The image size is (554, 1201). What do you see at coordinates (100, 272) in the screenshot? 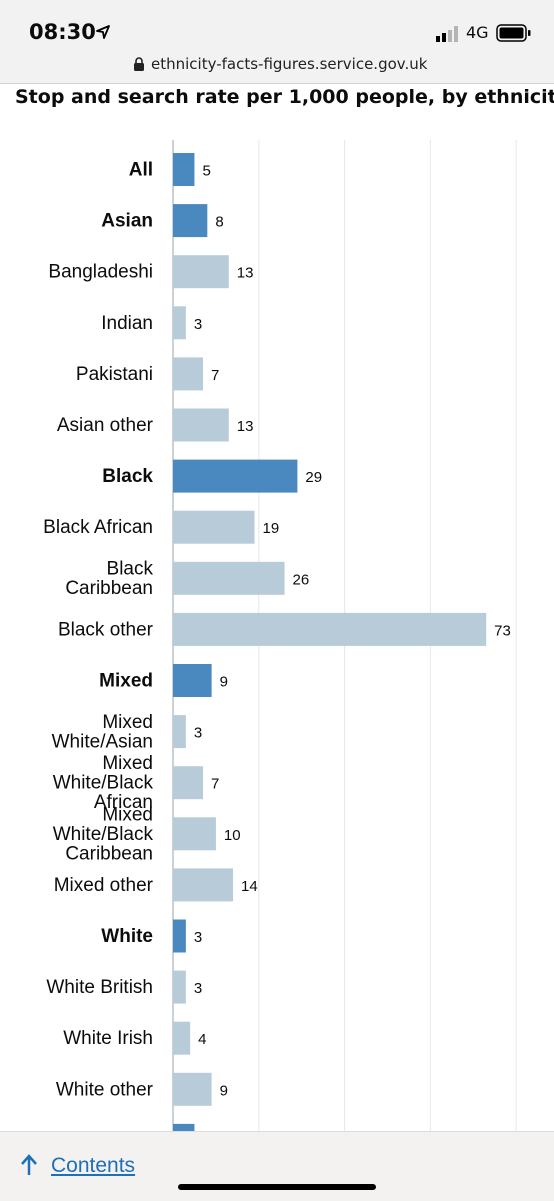
I see `category-label: Bangladeshi` at bounding box center [100, 272].